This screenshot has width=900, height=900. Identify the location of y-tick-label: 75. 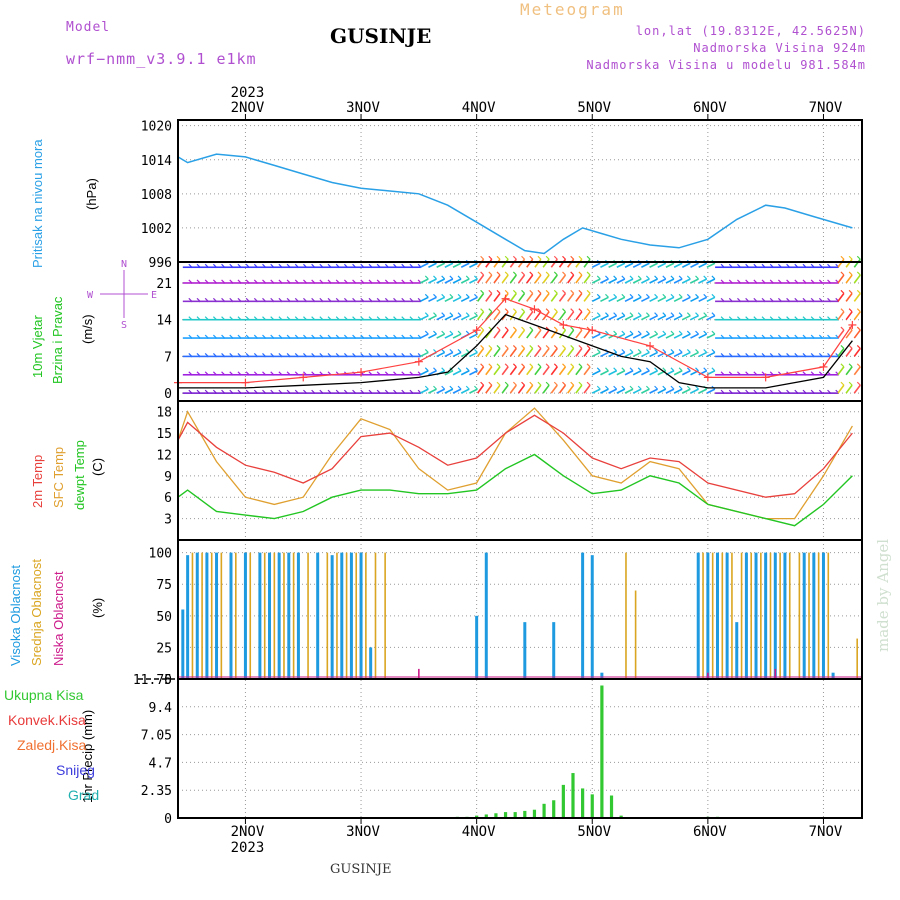
(164, 585).